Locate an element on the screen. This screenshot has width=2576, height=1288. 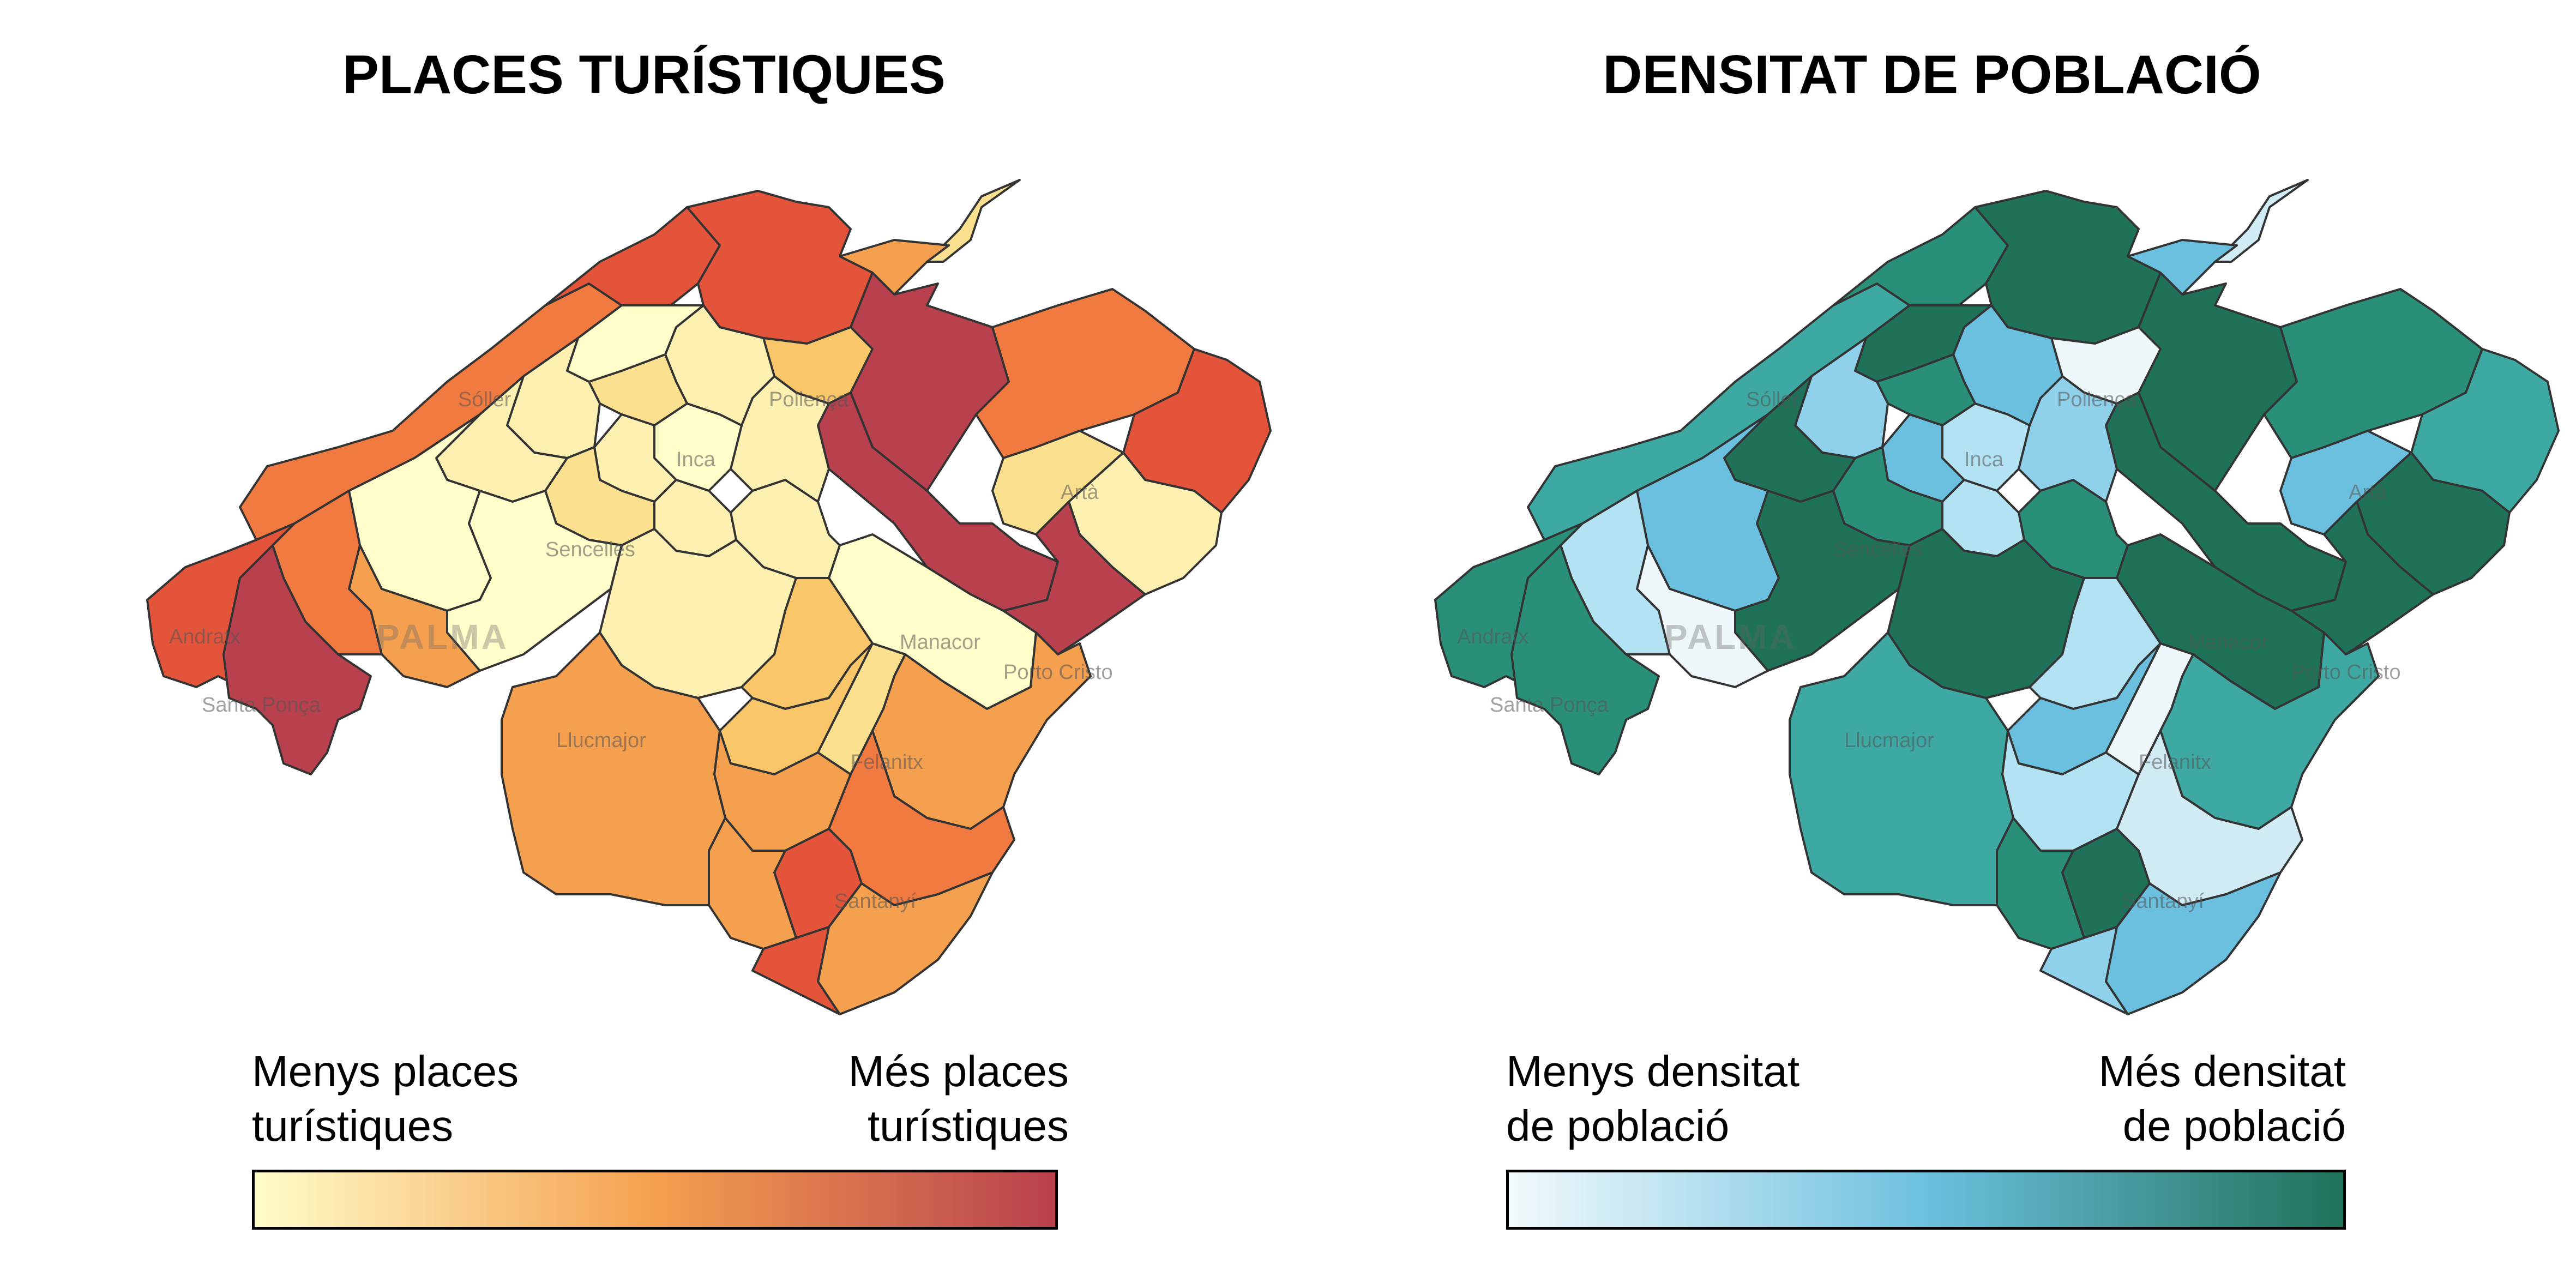
legend-high-line-2: de població is located at coordinates (2234, 1126).